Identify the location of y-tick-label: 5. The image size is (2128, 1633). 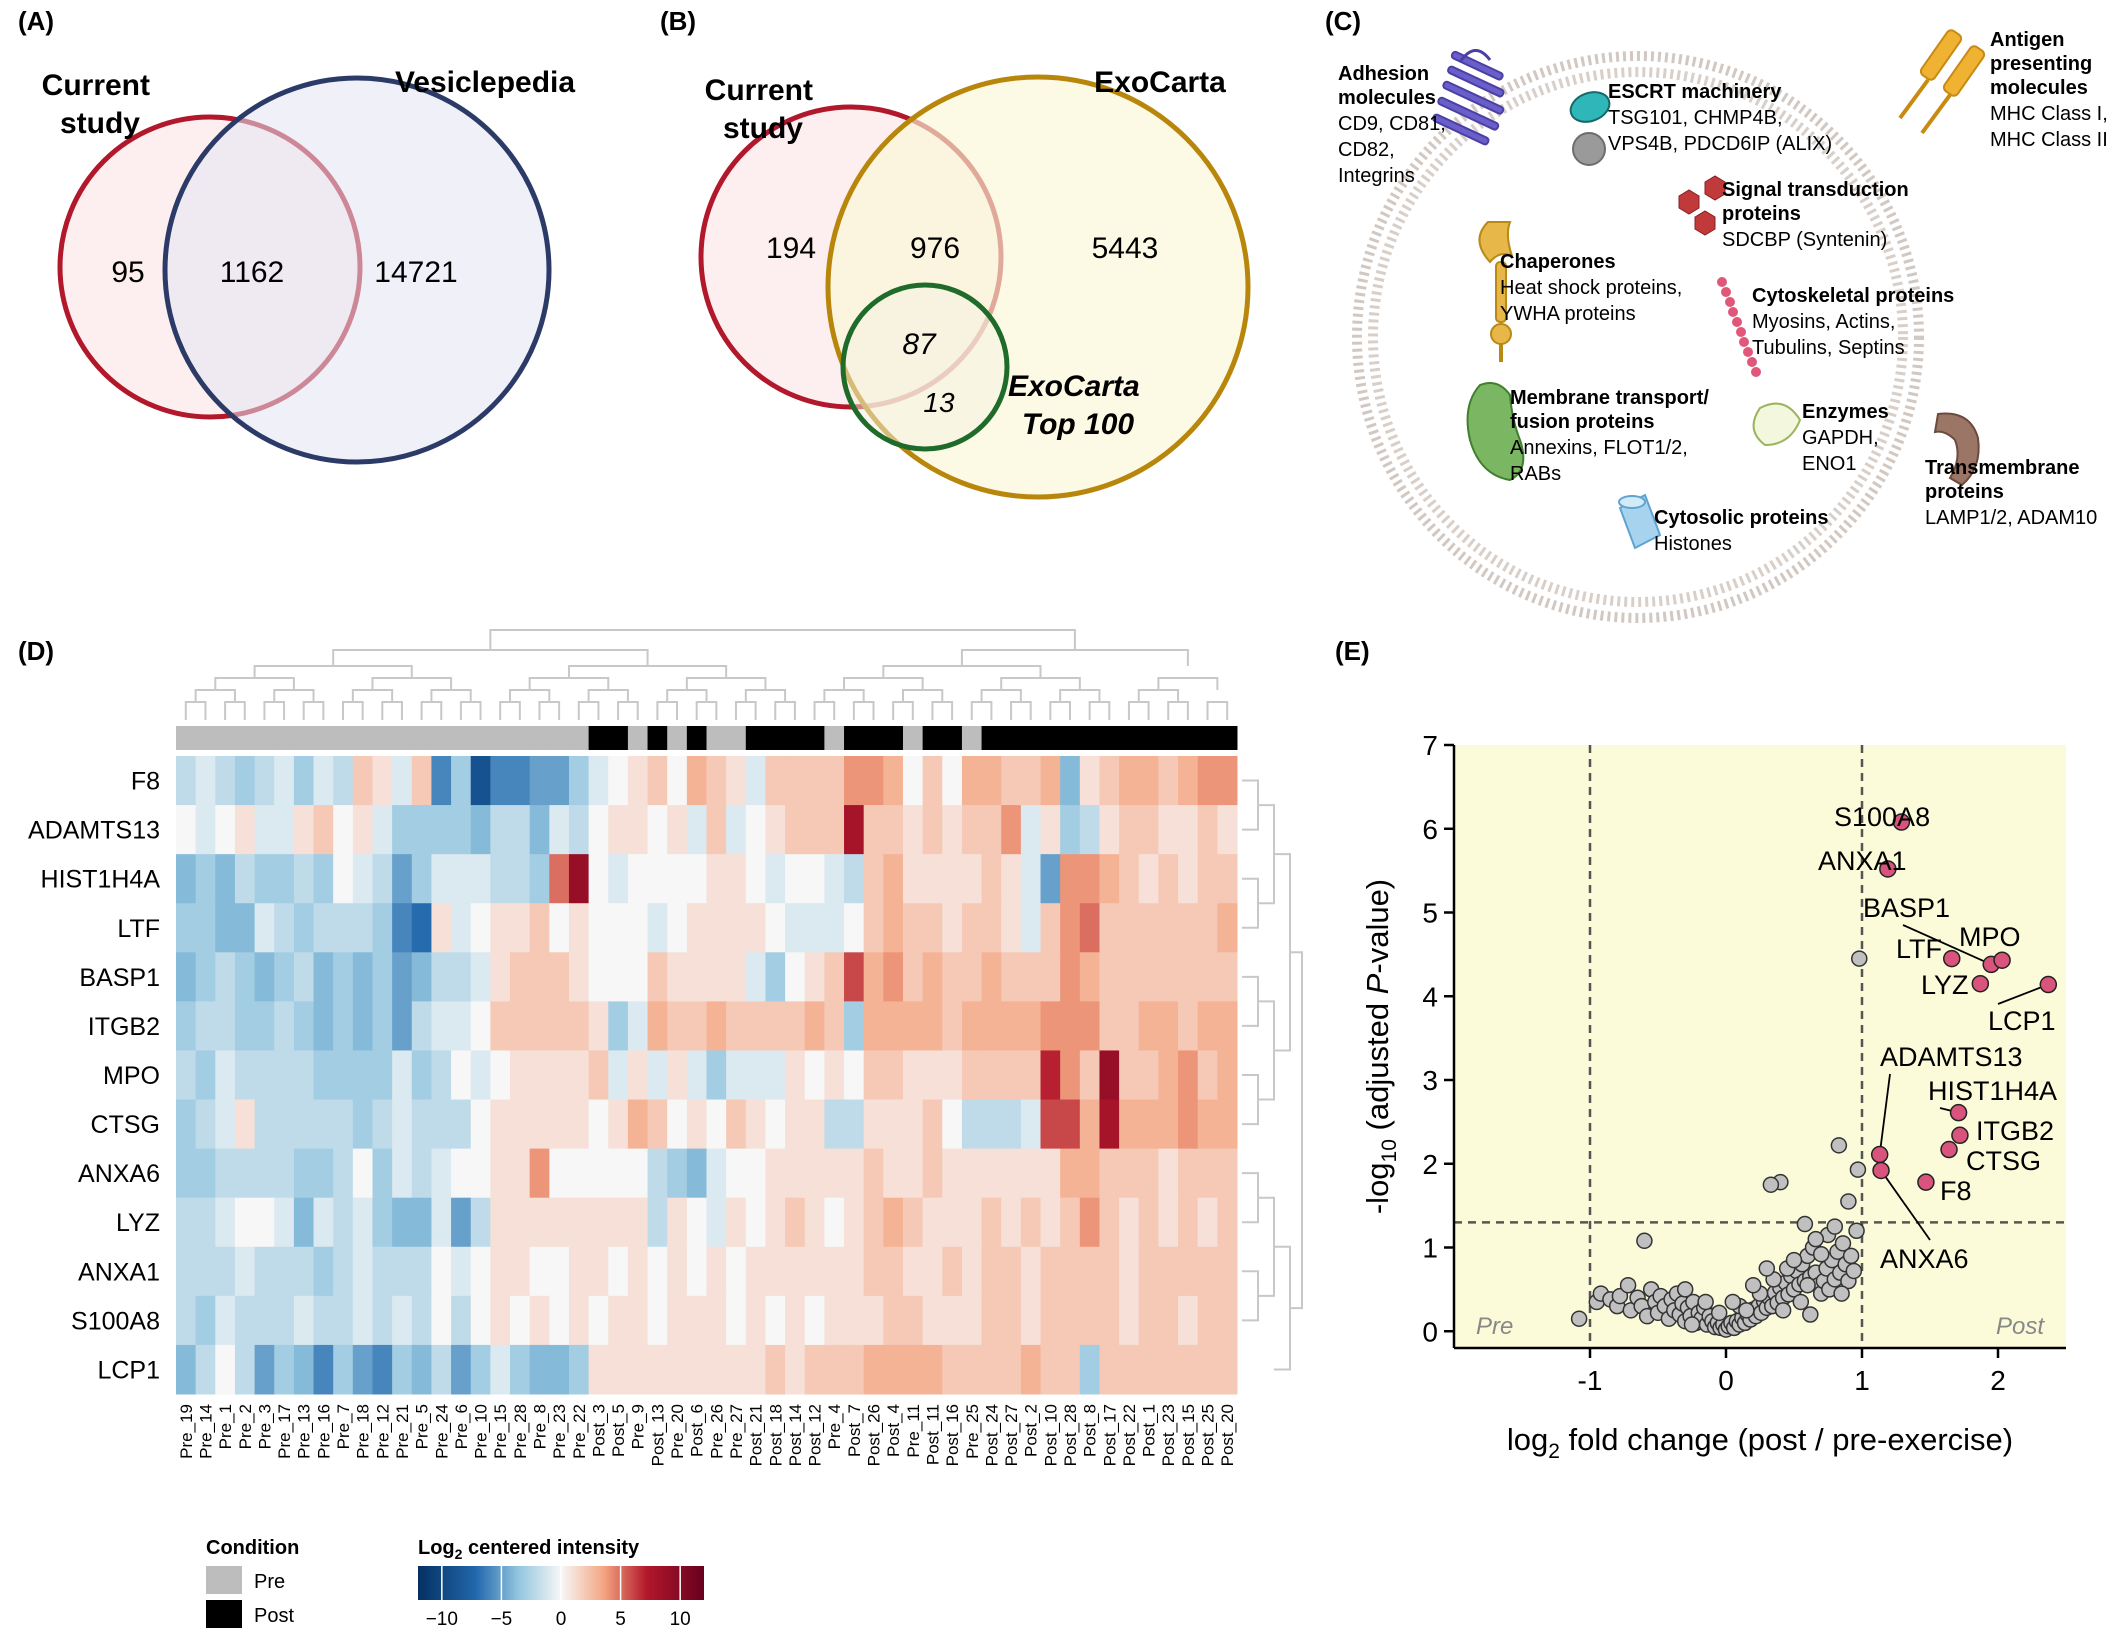
(1430, 913).